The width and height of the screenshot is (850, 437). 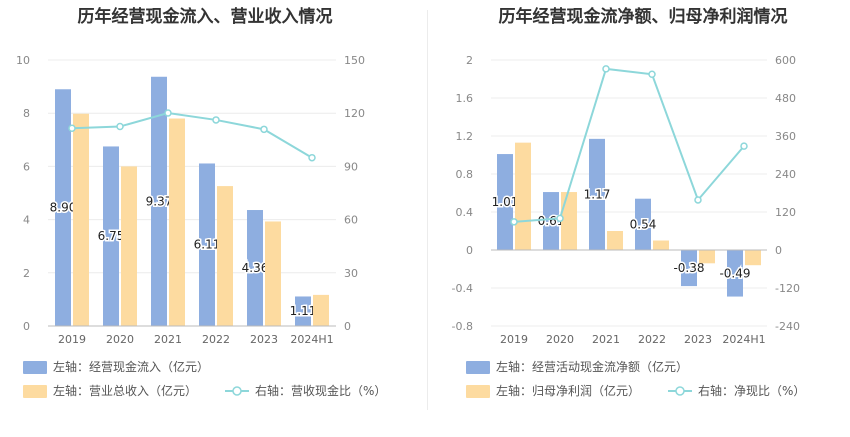 I want to click on bar-data-label: 6.75, so click(x=111, y=236).